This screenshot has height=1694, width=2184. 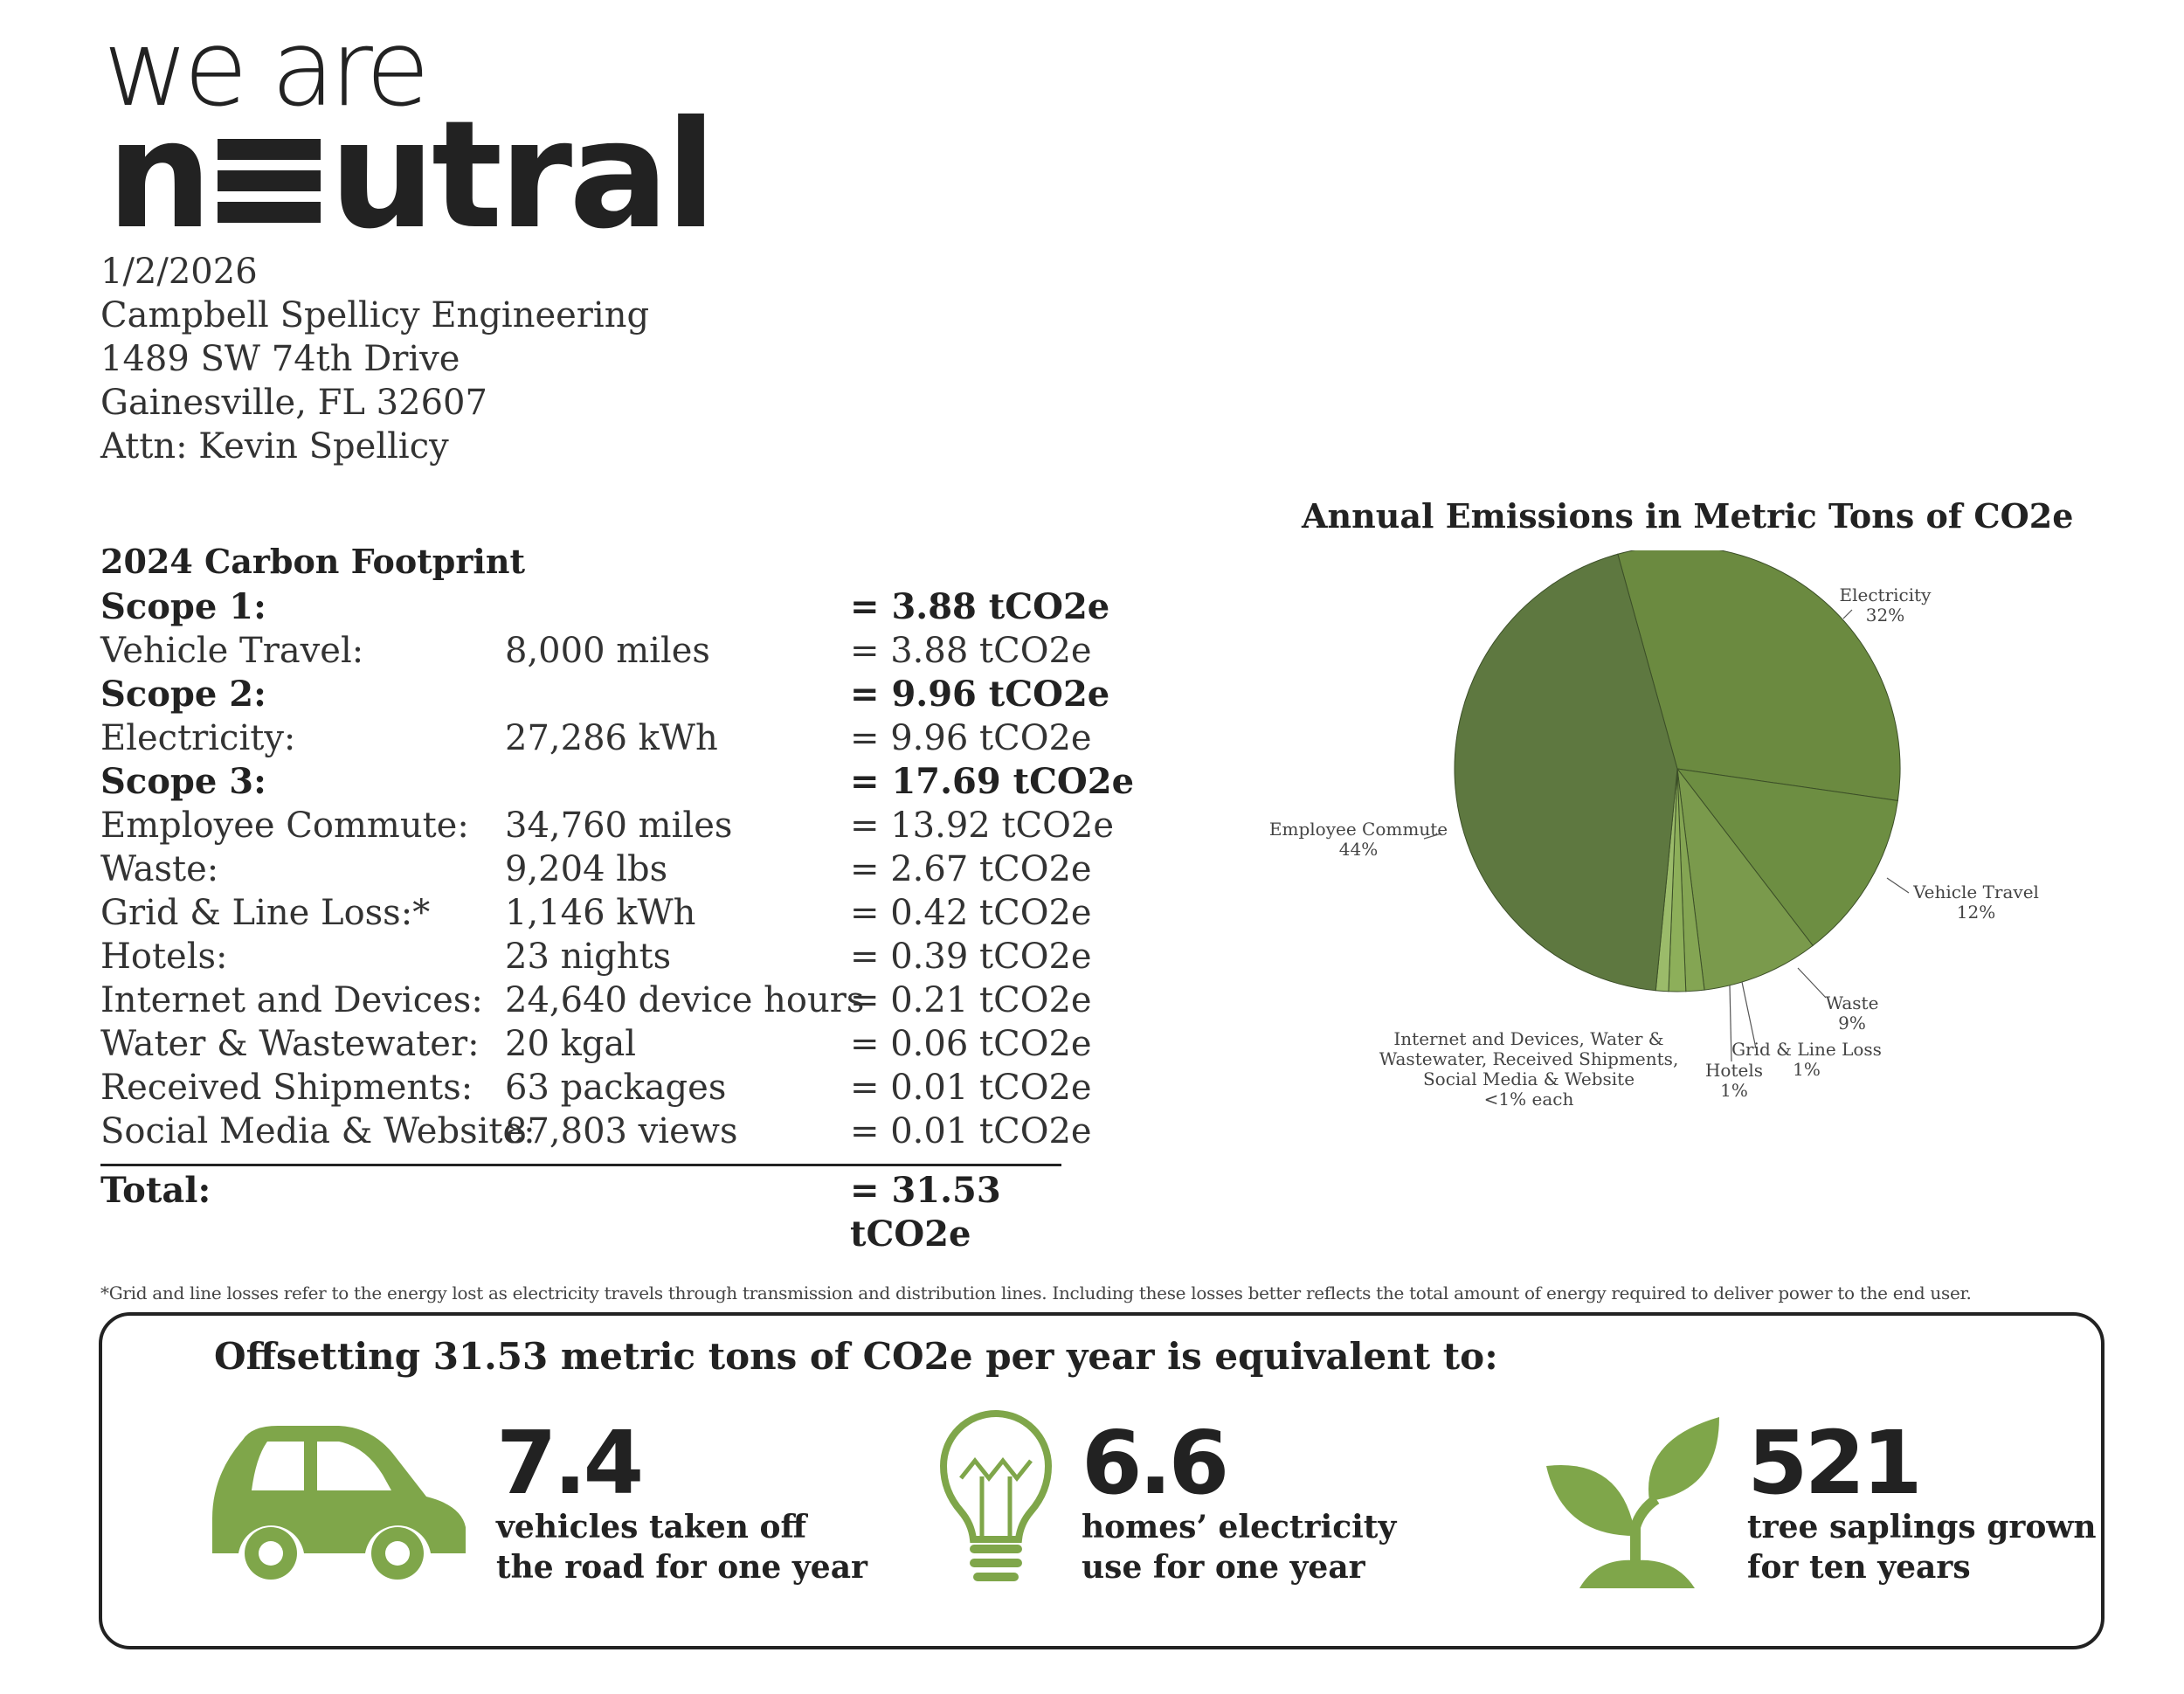 What do you see at coordinates (955, 1212) in the screenshot?
I see `total-value: = 31.53 tCO2e` at bounding box center [955, 1212].